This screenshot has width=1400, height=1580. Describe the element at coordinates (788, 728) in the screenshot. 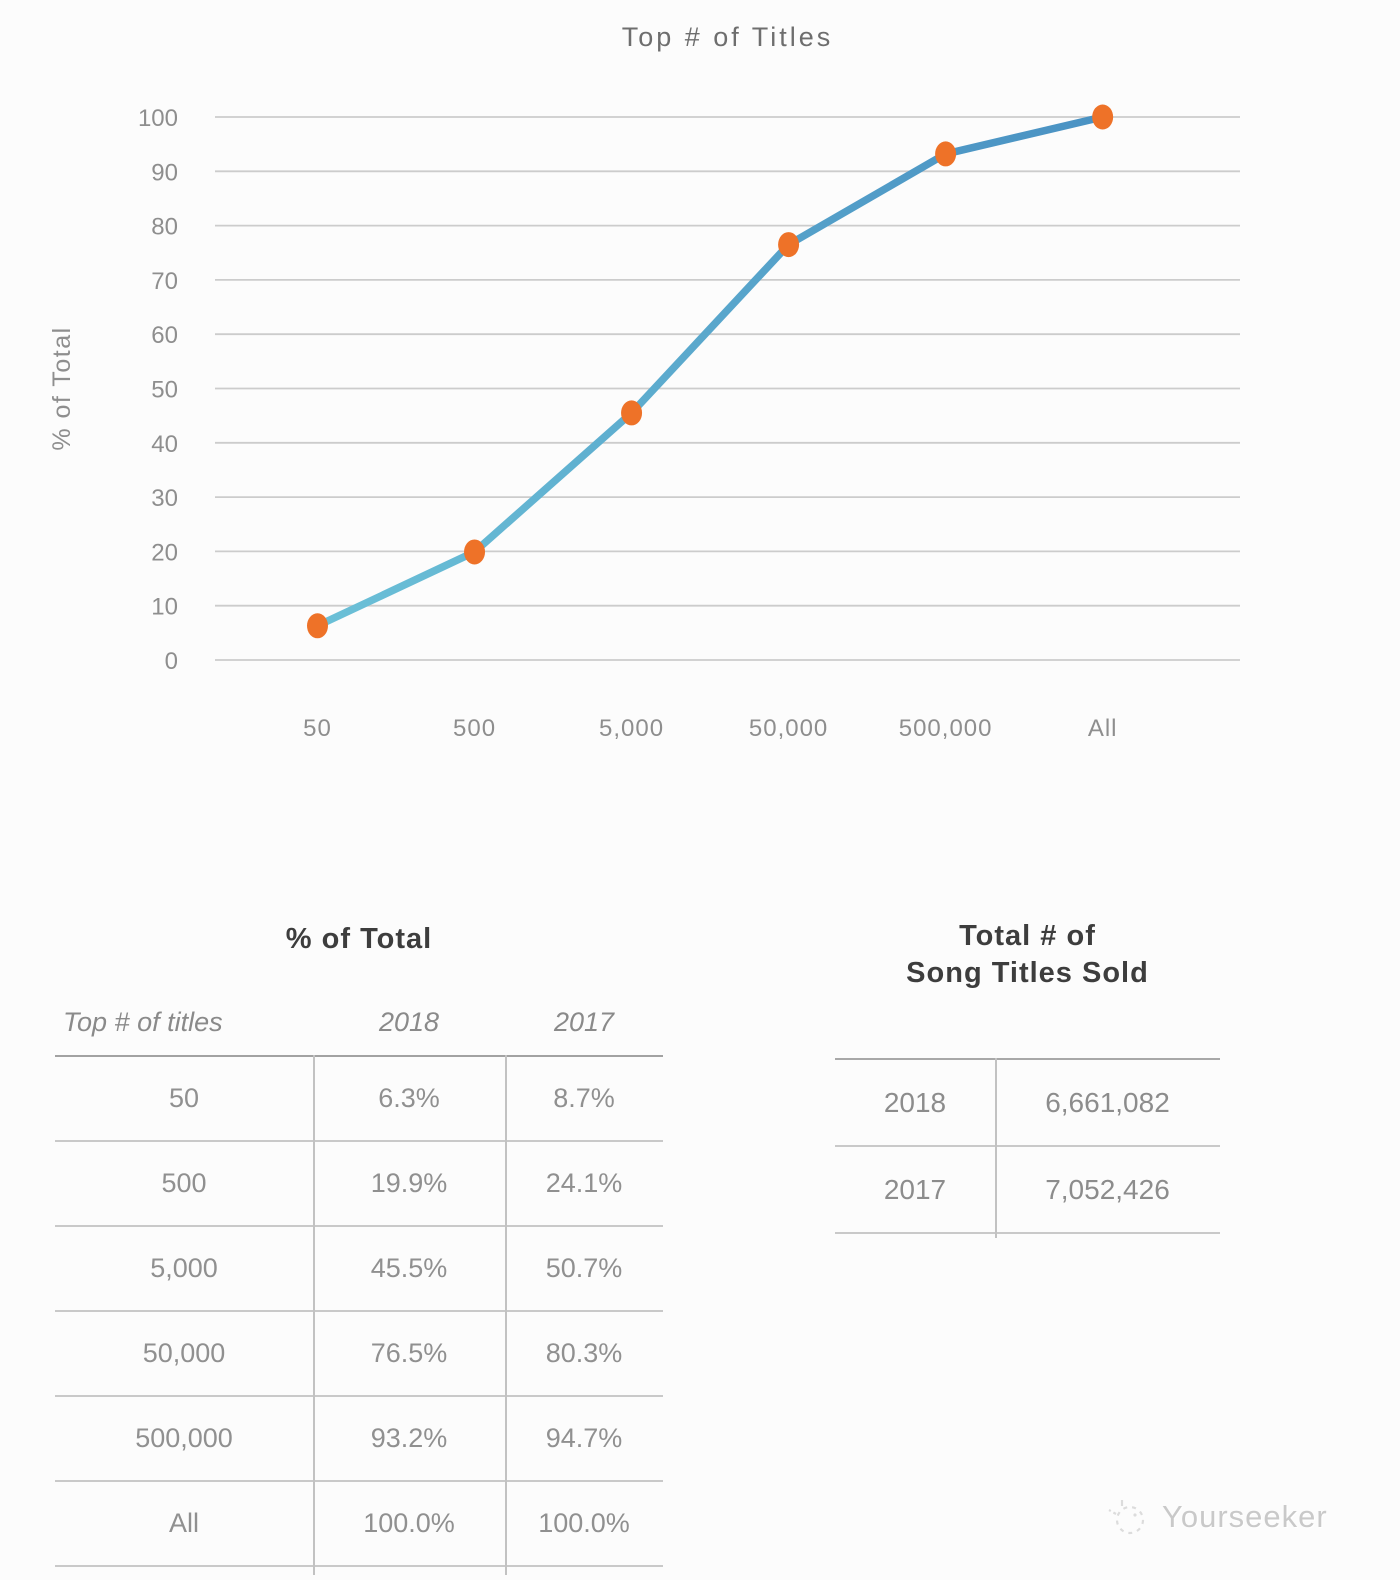

I see `x-tick-label: 50,000` at that location.